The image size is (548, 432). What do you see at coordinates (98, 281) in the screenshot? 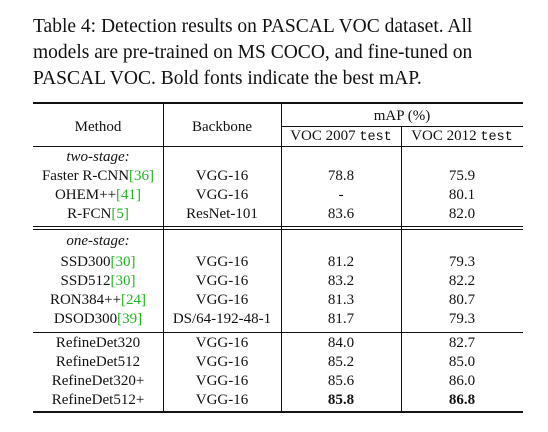
I see `row-method: SSD512[30]` at bounding box center [98, 281].